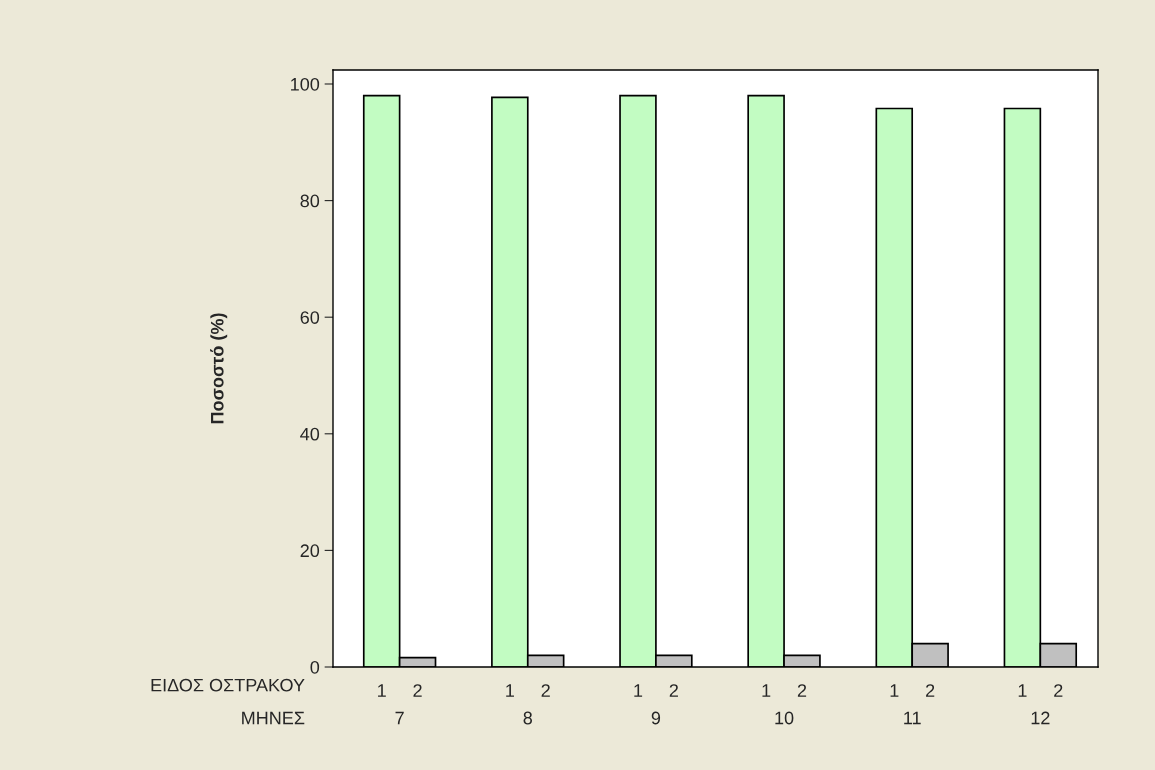 The width and height of the screenshot is (1155, 770). I want to click on series-label: 2, so click(417, 690).